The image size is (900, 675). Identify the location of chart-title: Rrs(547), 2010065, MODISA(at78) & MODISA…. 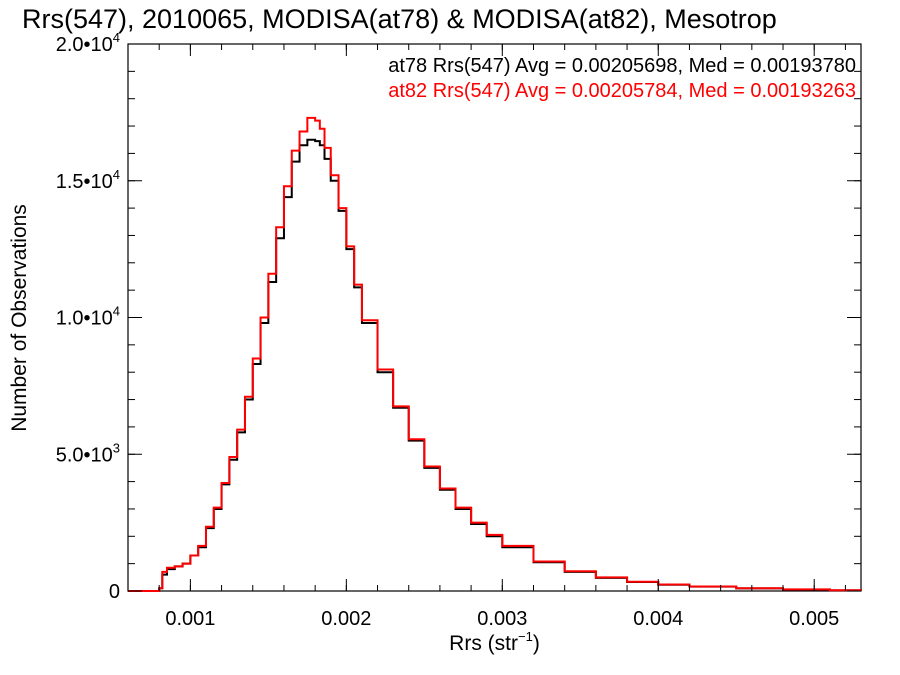
(399, 19).